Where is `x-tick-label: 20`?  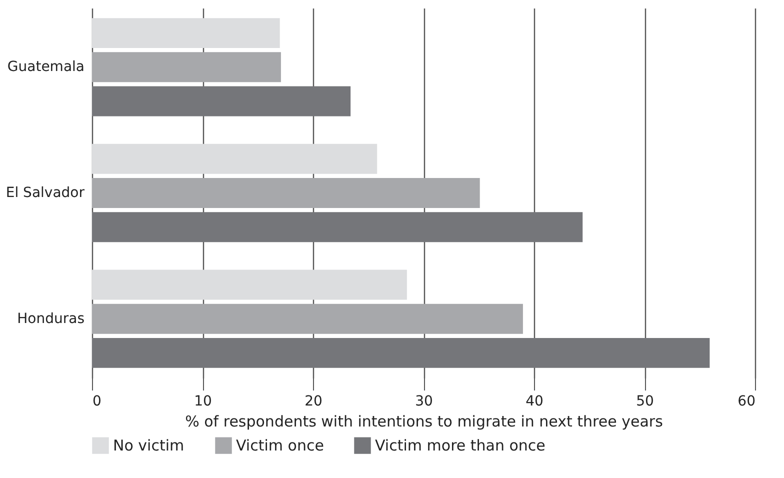 x-tick-label: 20 is located at coordinates (313, 402).